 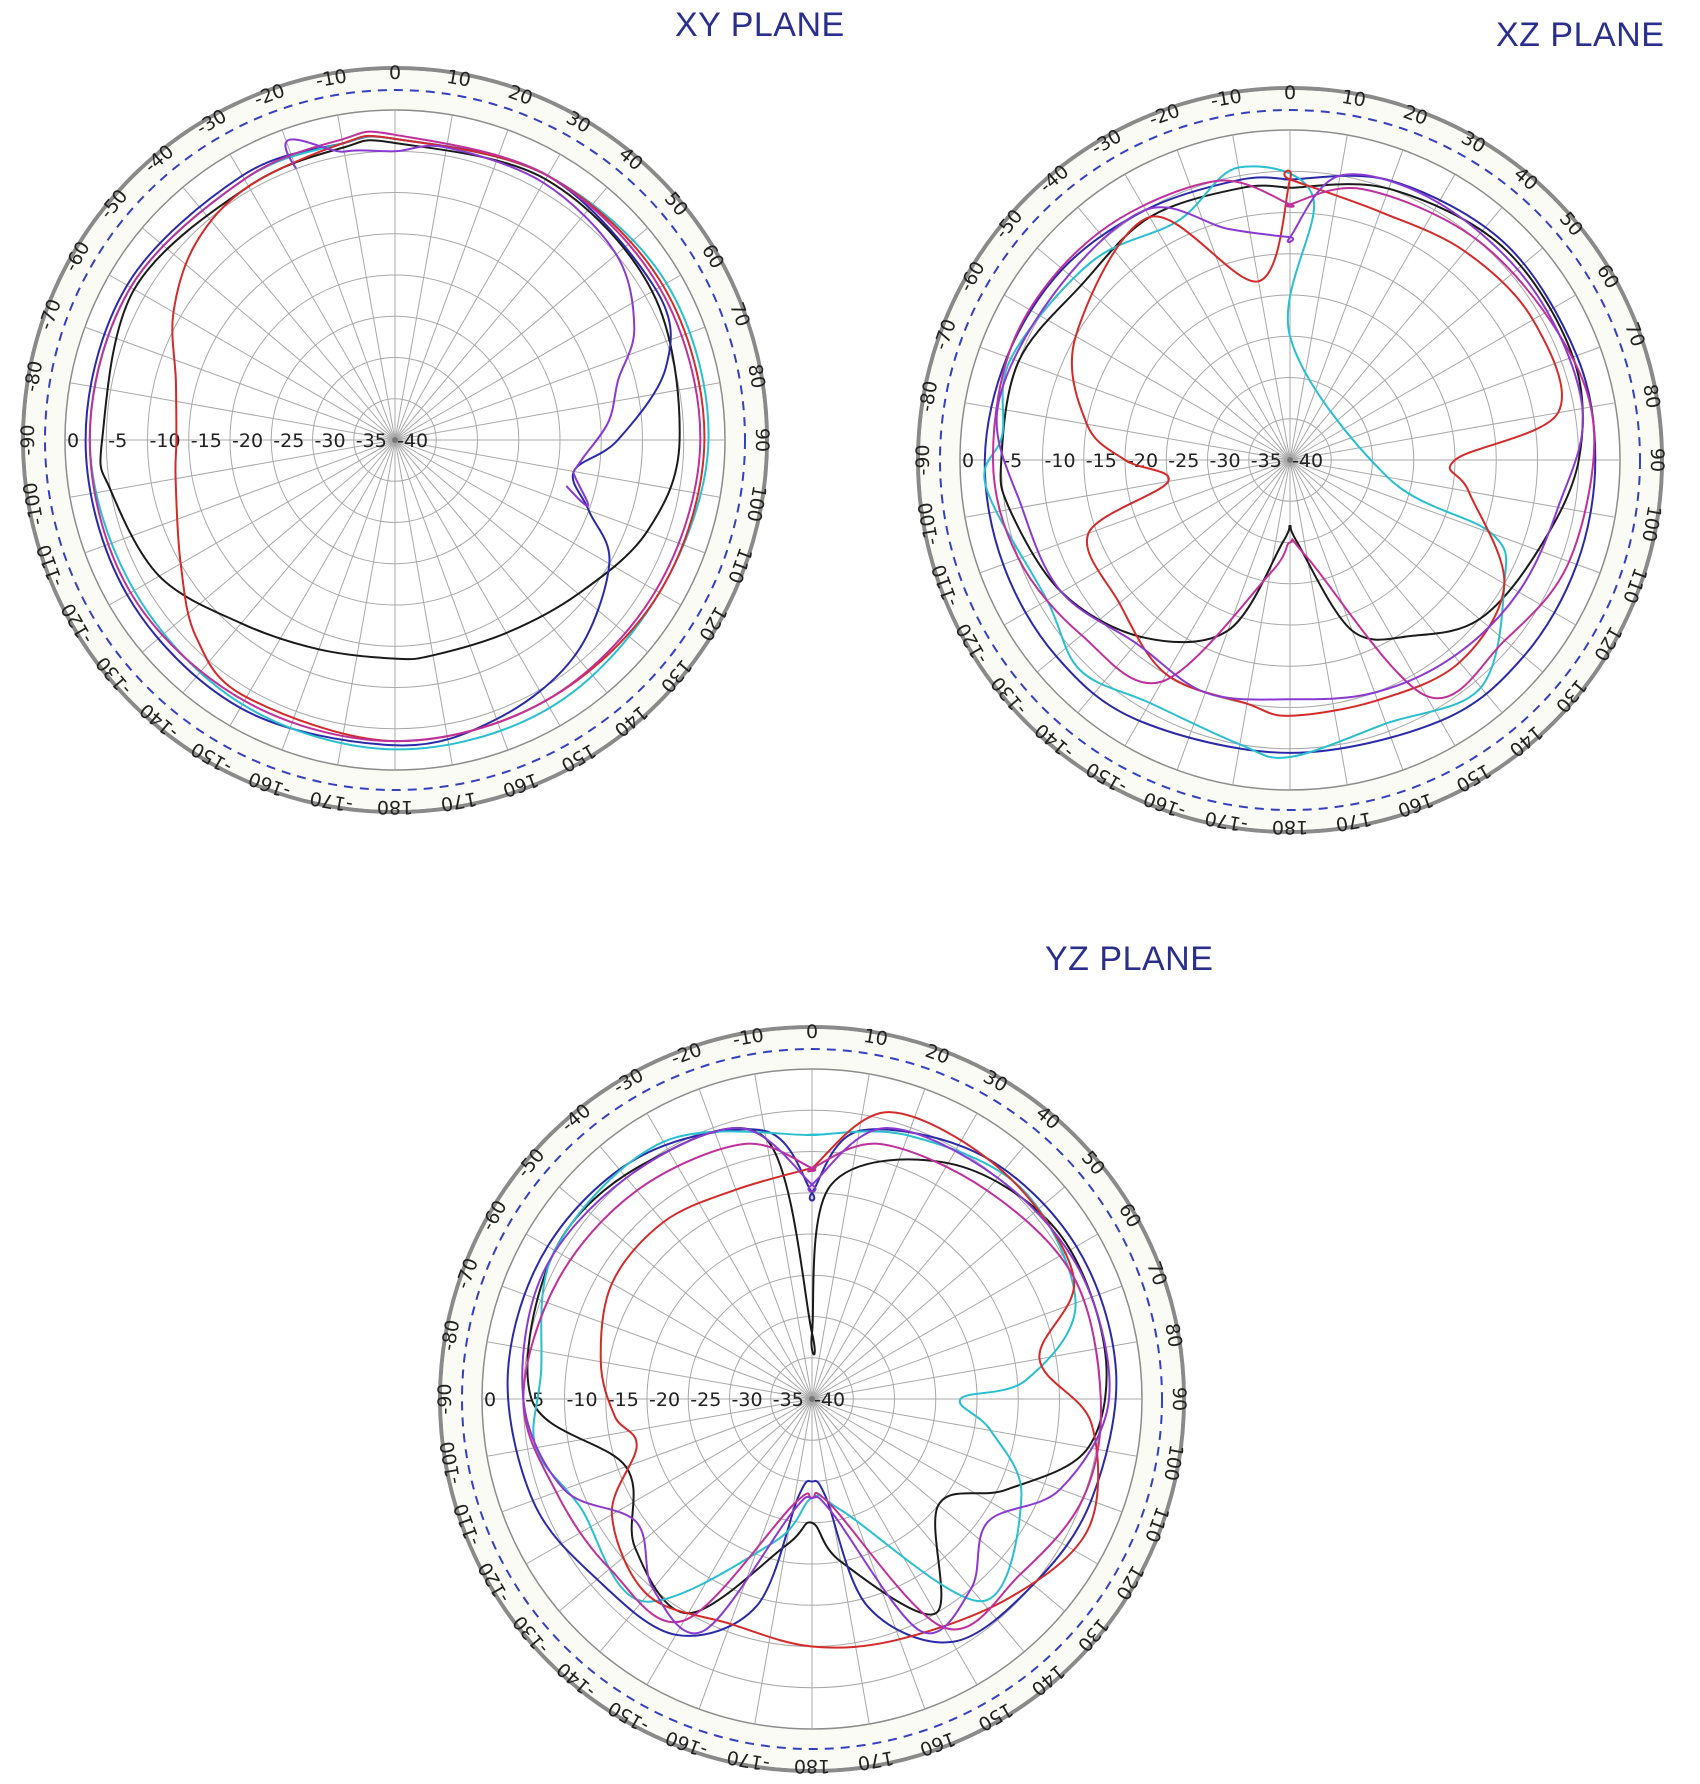 What do you see at coordinates (1580, 35) in the screenshot?
I see `xz-plane-title: XZ PLANE` at bounding box center [1580, 35].